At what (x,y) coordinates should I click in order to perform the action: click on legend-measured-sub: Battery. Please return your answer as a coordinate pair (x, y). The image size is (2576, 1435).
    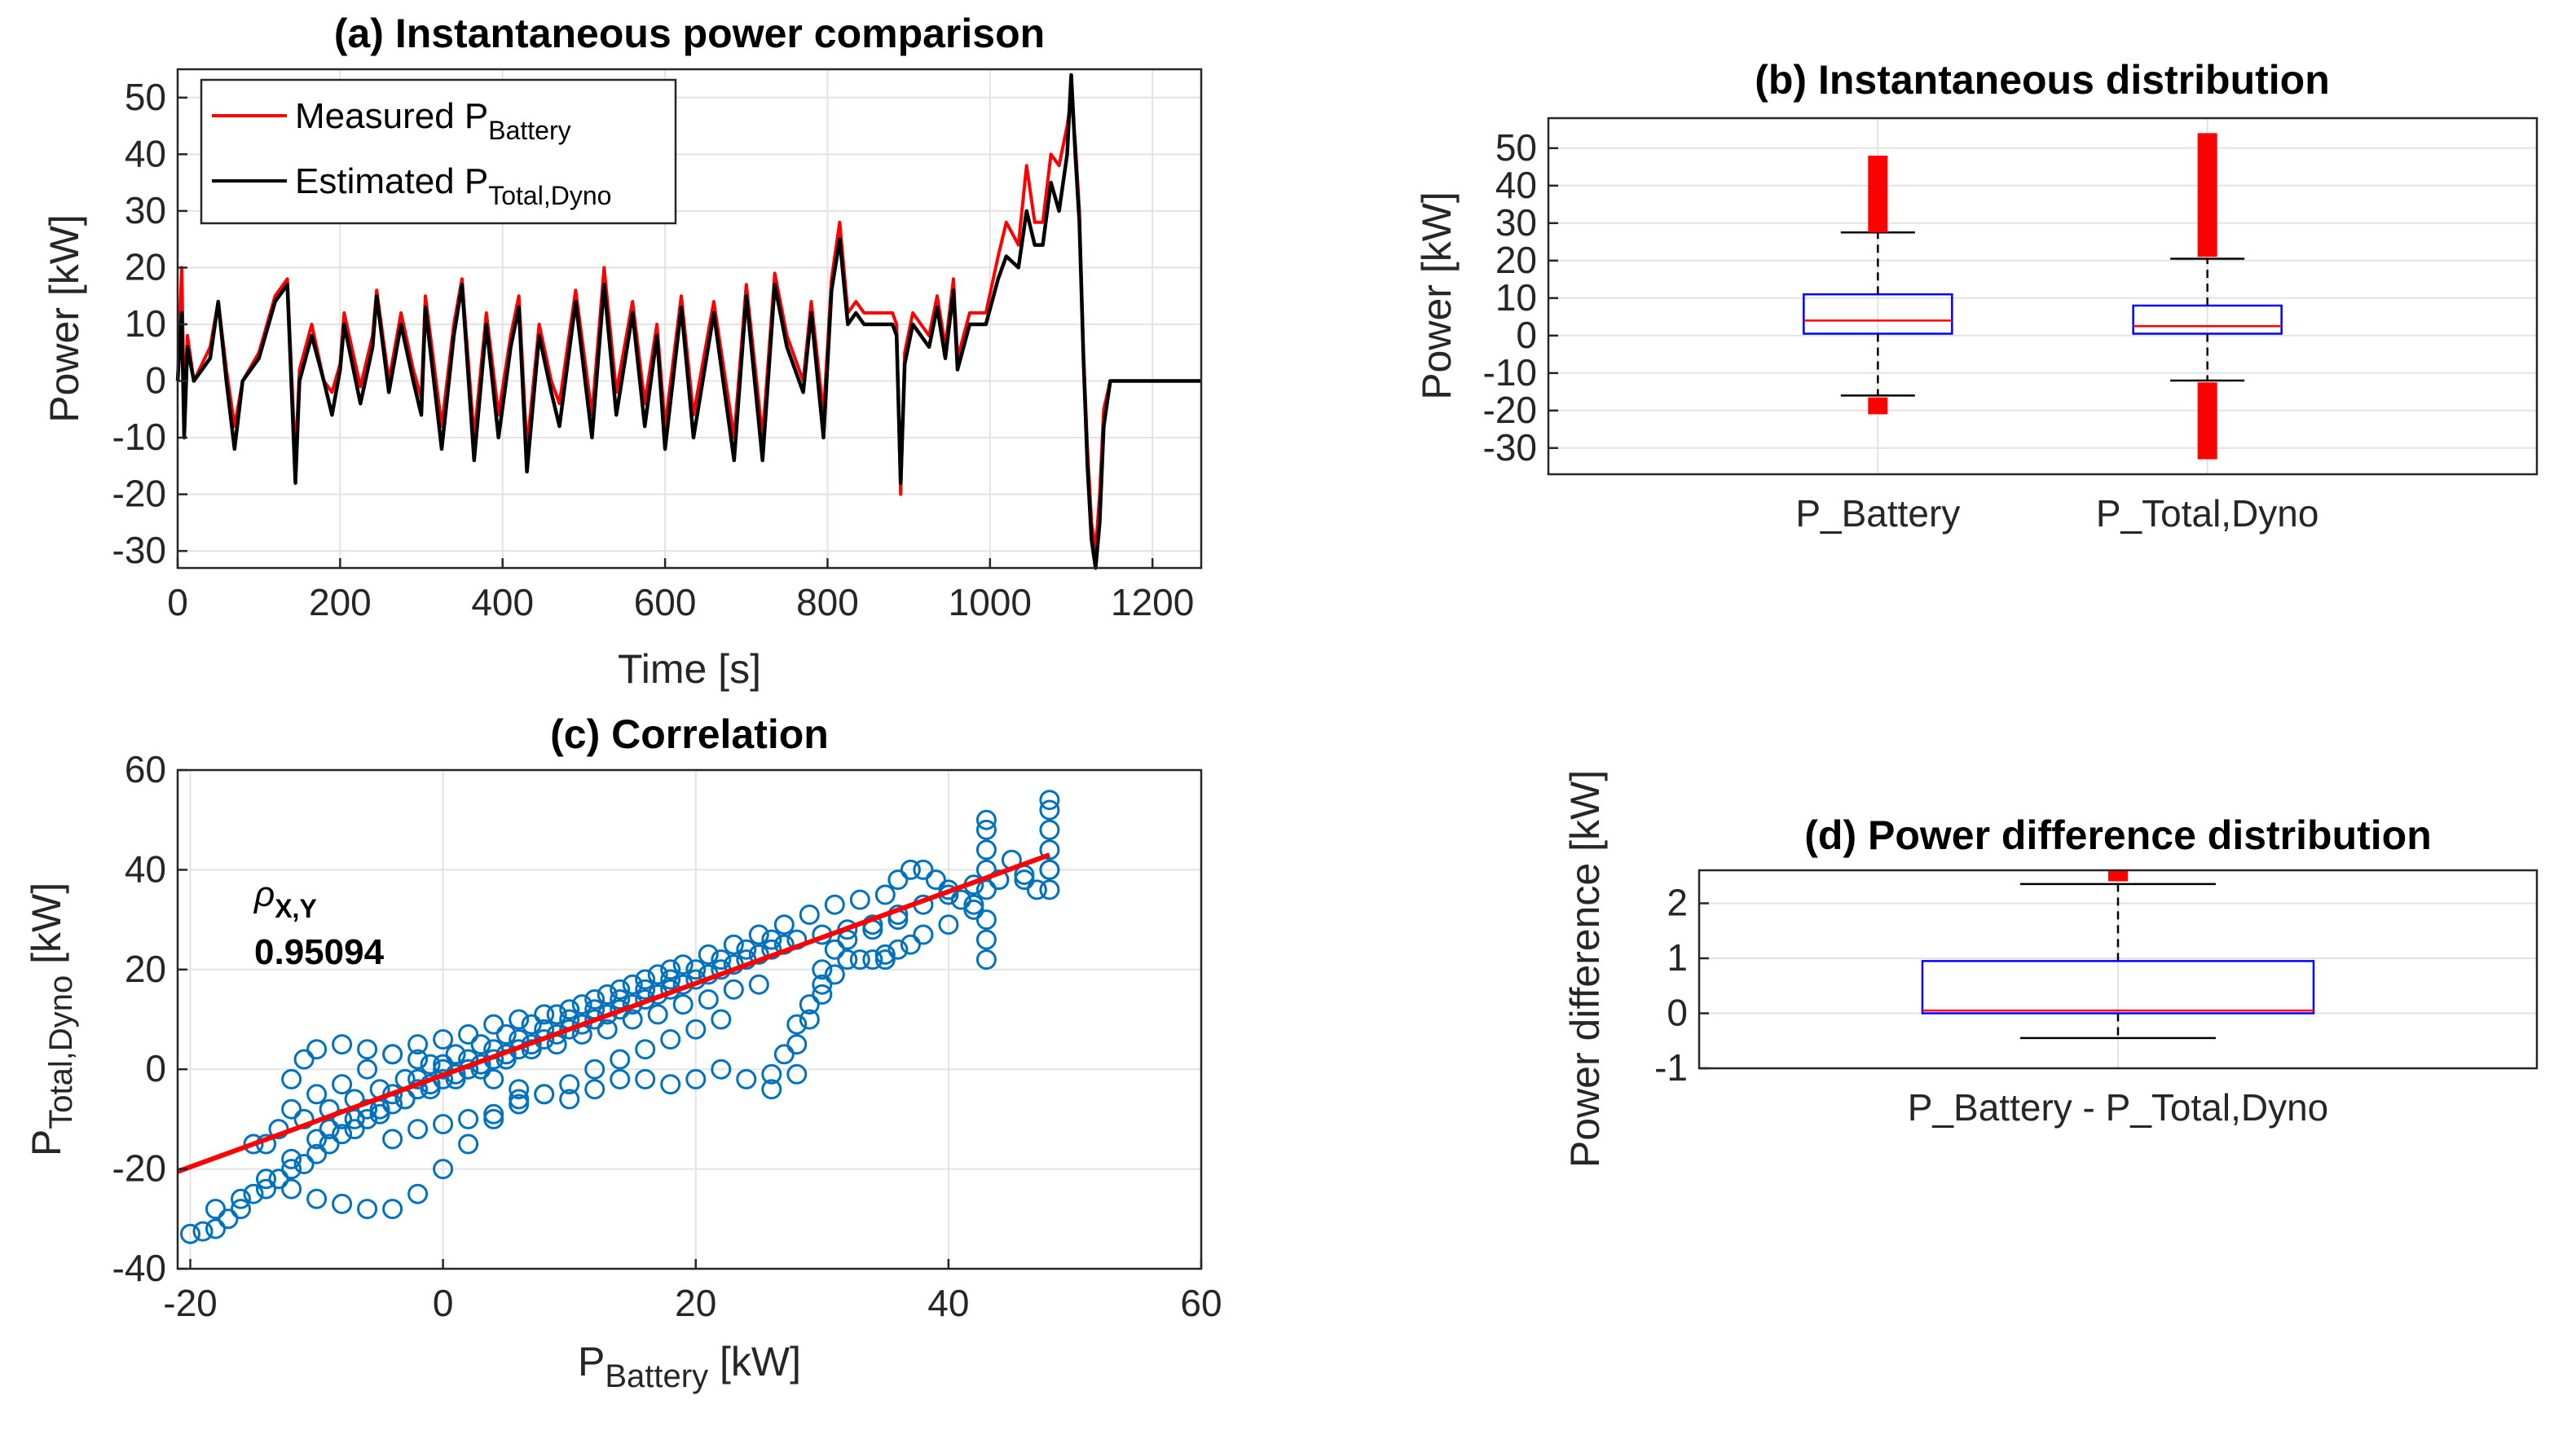
    Looking at the image, I should click on (529, 130).